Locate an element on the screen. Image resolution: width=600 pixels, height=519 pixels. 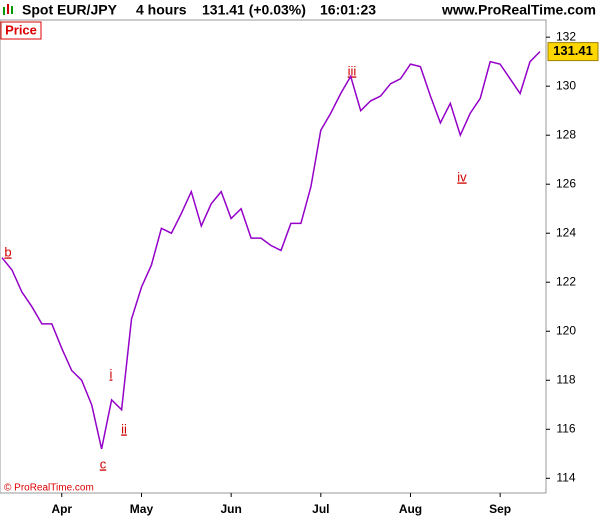
y-tick-label: 114 is located at coordinates (565, 477).